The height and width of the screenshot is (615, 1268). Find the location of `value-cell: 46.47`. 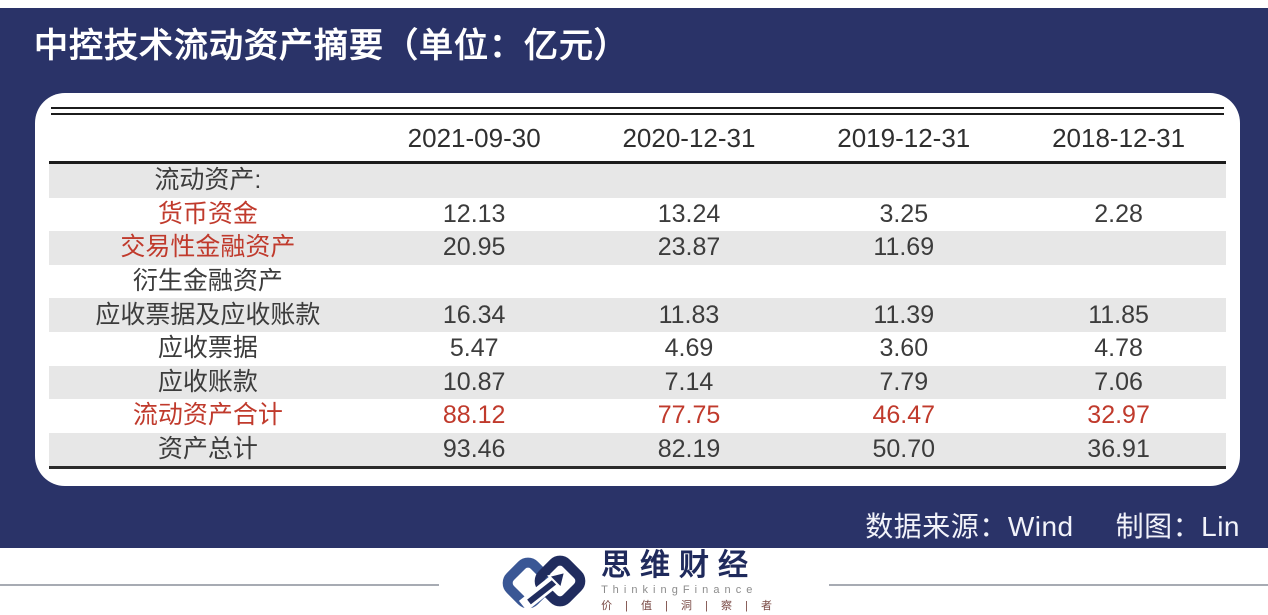

value-cell: 46.47 is located at coordinates (904, 415).